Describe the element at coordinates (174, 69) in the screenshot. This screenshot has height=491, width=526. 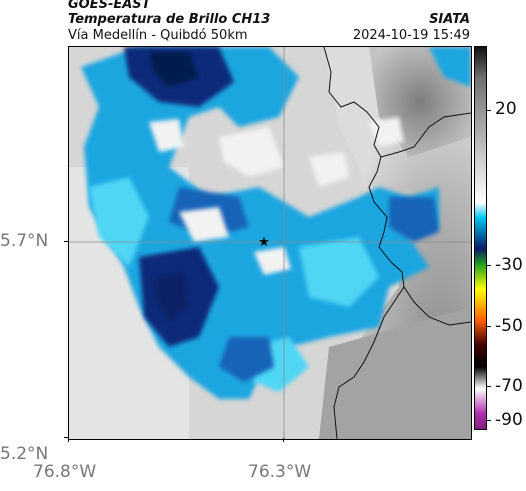
I see `cold-core-north-inner` at that location.